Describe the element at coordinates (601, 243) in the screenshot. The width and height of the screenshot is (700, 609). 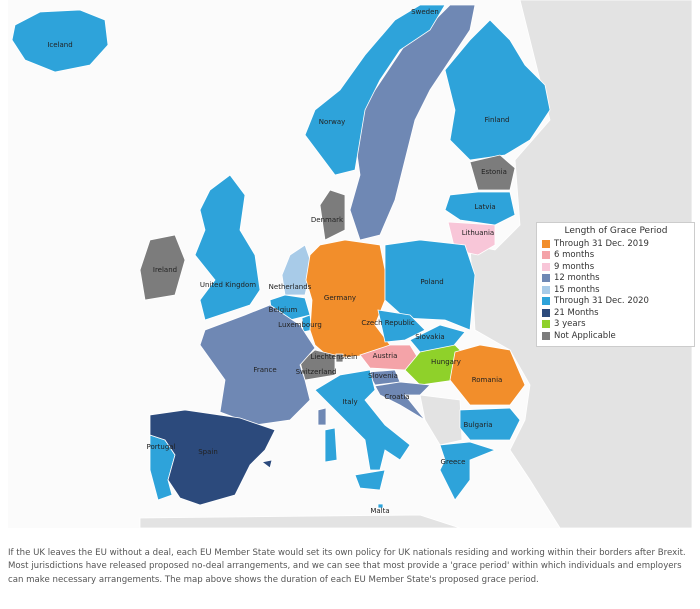
I see `legend-label: Through 31 Dec. 2019` at that location.